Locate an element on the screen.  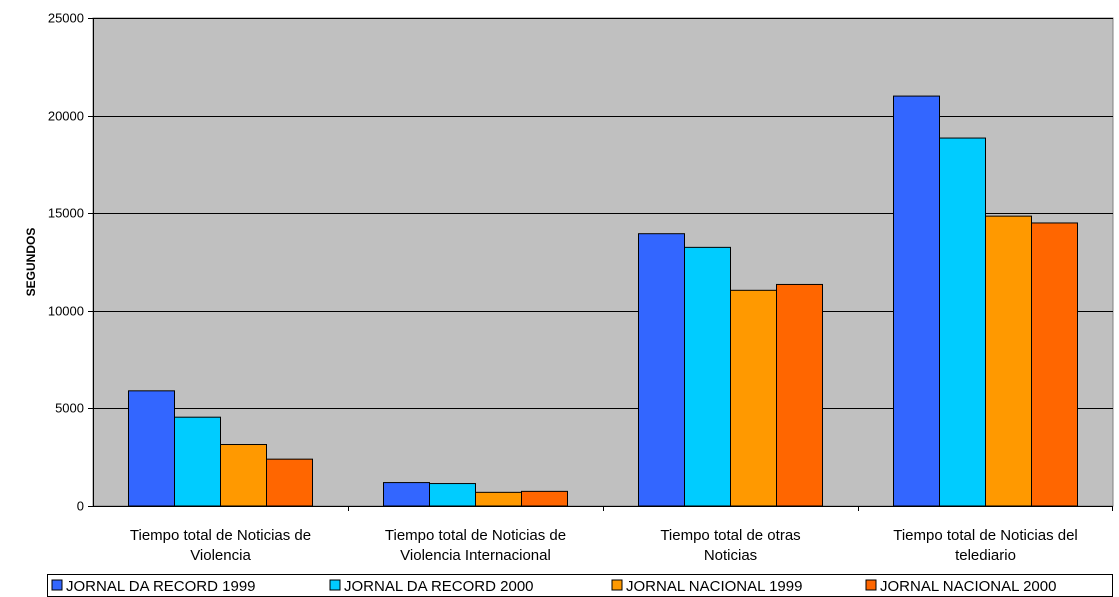
category-label: Violencia is located at coordinates (220, 555).